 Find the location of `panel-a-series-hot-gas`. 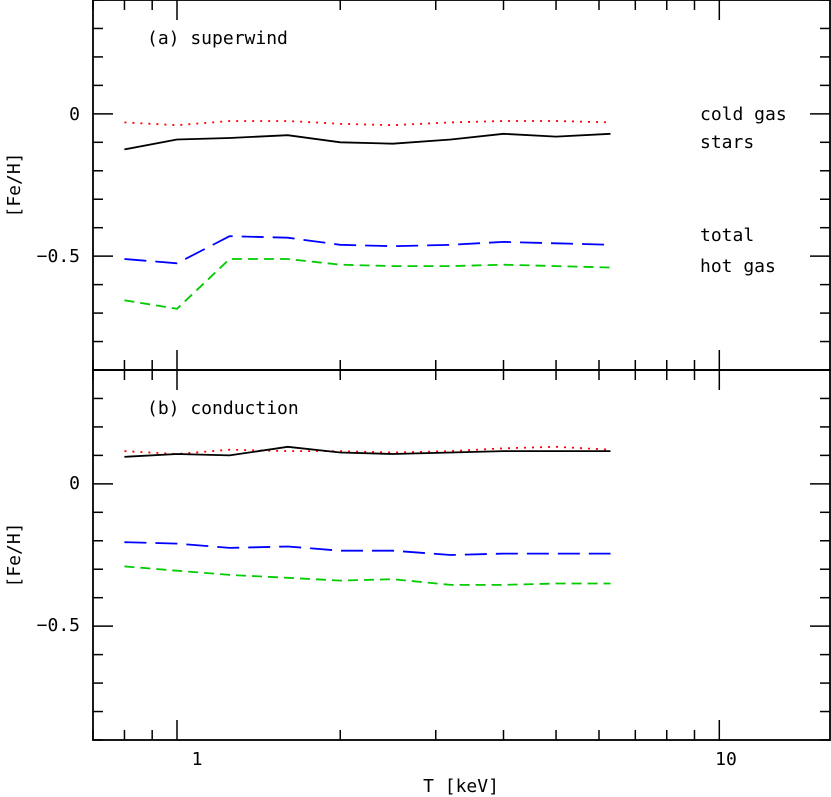

panel-a-series-hot-gas is located at coordinates (367, 284).